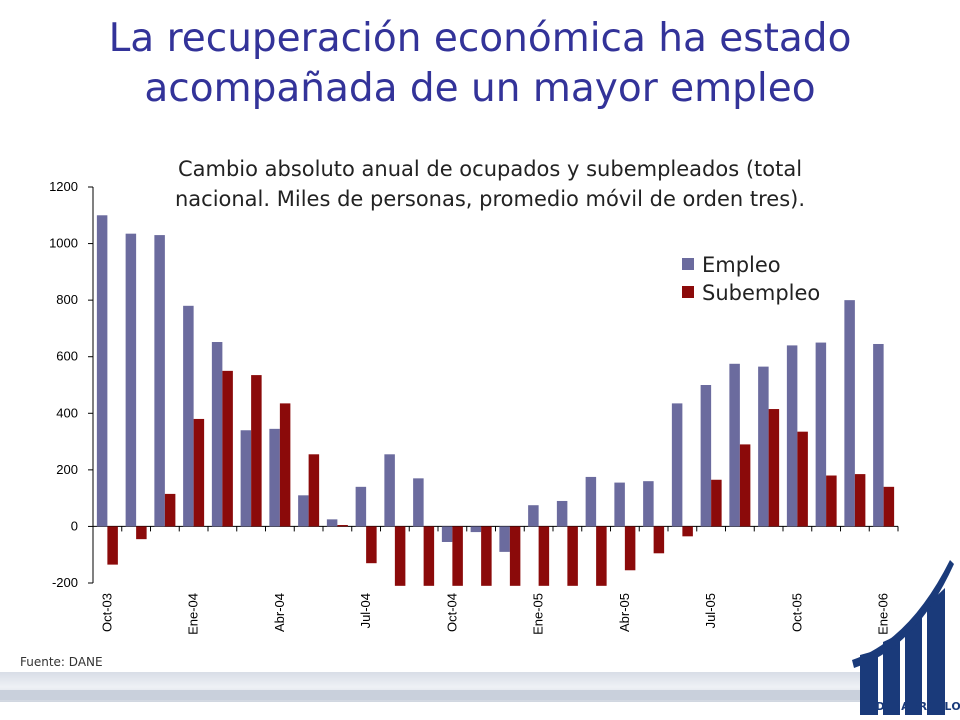 This screenshot has height=720, width=960. What do you see at coordinates (480, 88) in the screenshot?
I see `slide-title-line2: acompañada de un mayor empleo` at bounding box center [480, 88].